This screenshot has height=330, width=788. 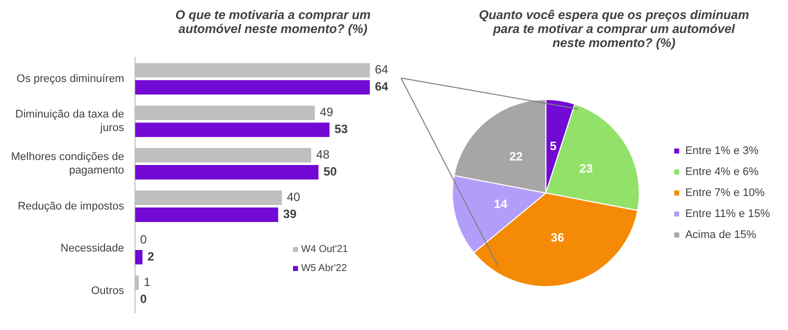 What do you see at coordinates (147, 281) in the screenshot?
I see `data-label: 1` at bounding box center [147, 281].